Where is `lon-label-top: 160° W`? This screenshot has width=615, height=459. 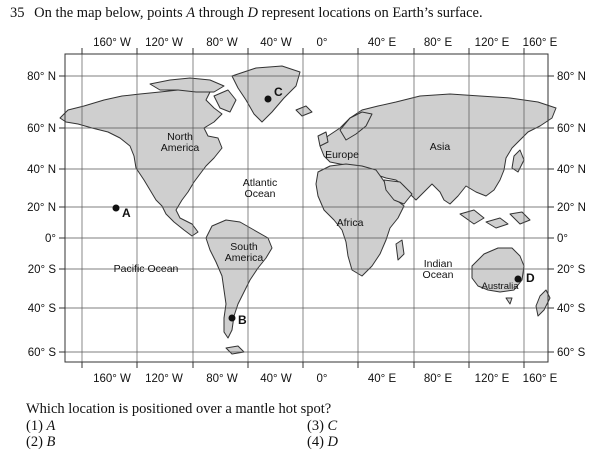
lon-label-top: 160° W is located at coordinates (112, 43).